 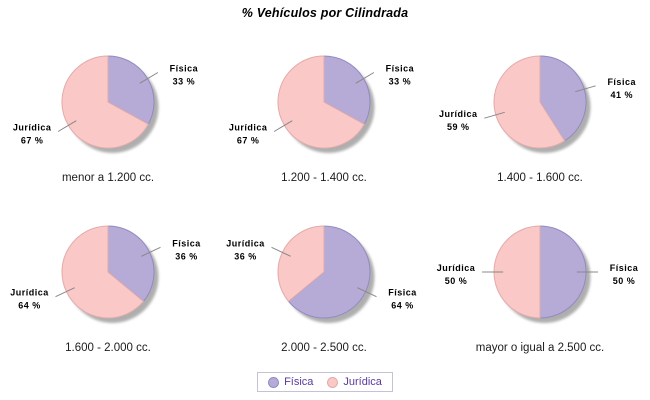 What do you see at coordinates (105, 274) in the screenshot?
I see `pie-chart-4: Física 36 % Jurídica 64 %` at bounding box center [105, 274].